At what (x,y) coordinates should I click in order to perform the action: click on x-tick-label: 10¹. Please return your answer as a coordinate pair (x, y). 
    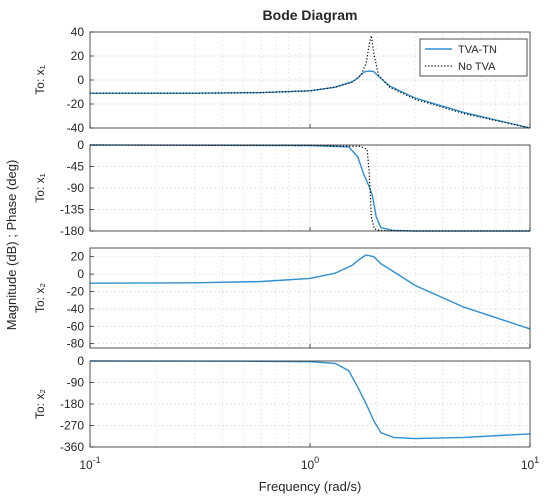
    Looking at the image, I should click on (530, 463).